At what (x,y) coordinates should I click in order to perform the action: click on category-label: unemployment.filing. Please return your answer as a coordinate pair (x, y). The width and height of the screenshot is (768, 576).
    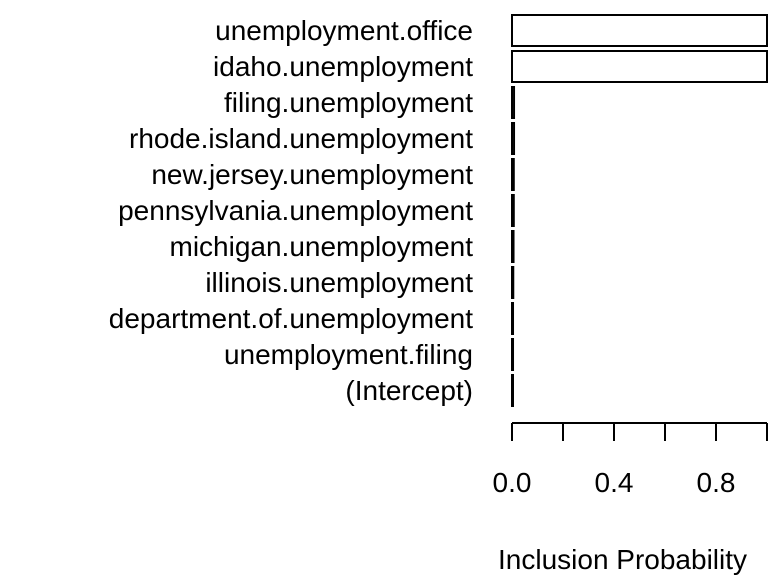
    Looking at the image, I should click on (348, 354).